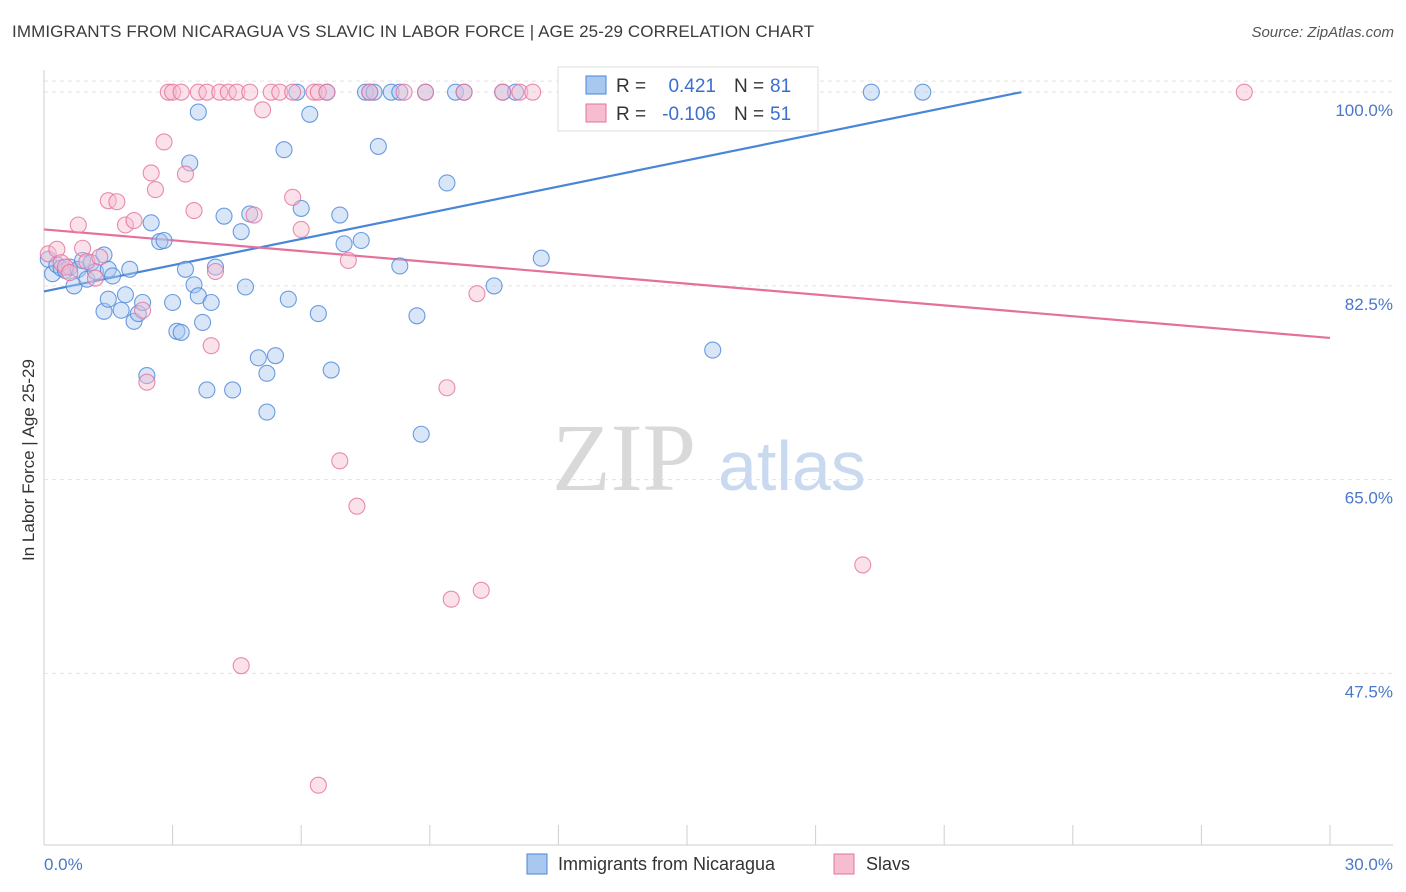 The height and width of the screenshot is (892, 1406). I want to click on legend-n-value-1: 81, so click(780, 86).